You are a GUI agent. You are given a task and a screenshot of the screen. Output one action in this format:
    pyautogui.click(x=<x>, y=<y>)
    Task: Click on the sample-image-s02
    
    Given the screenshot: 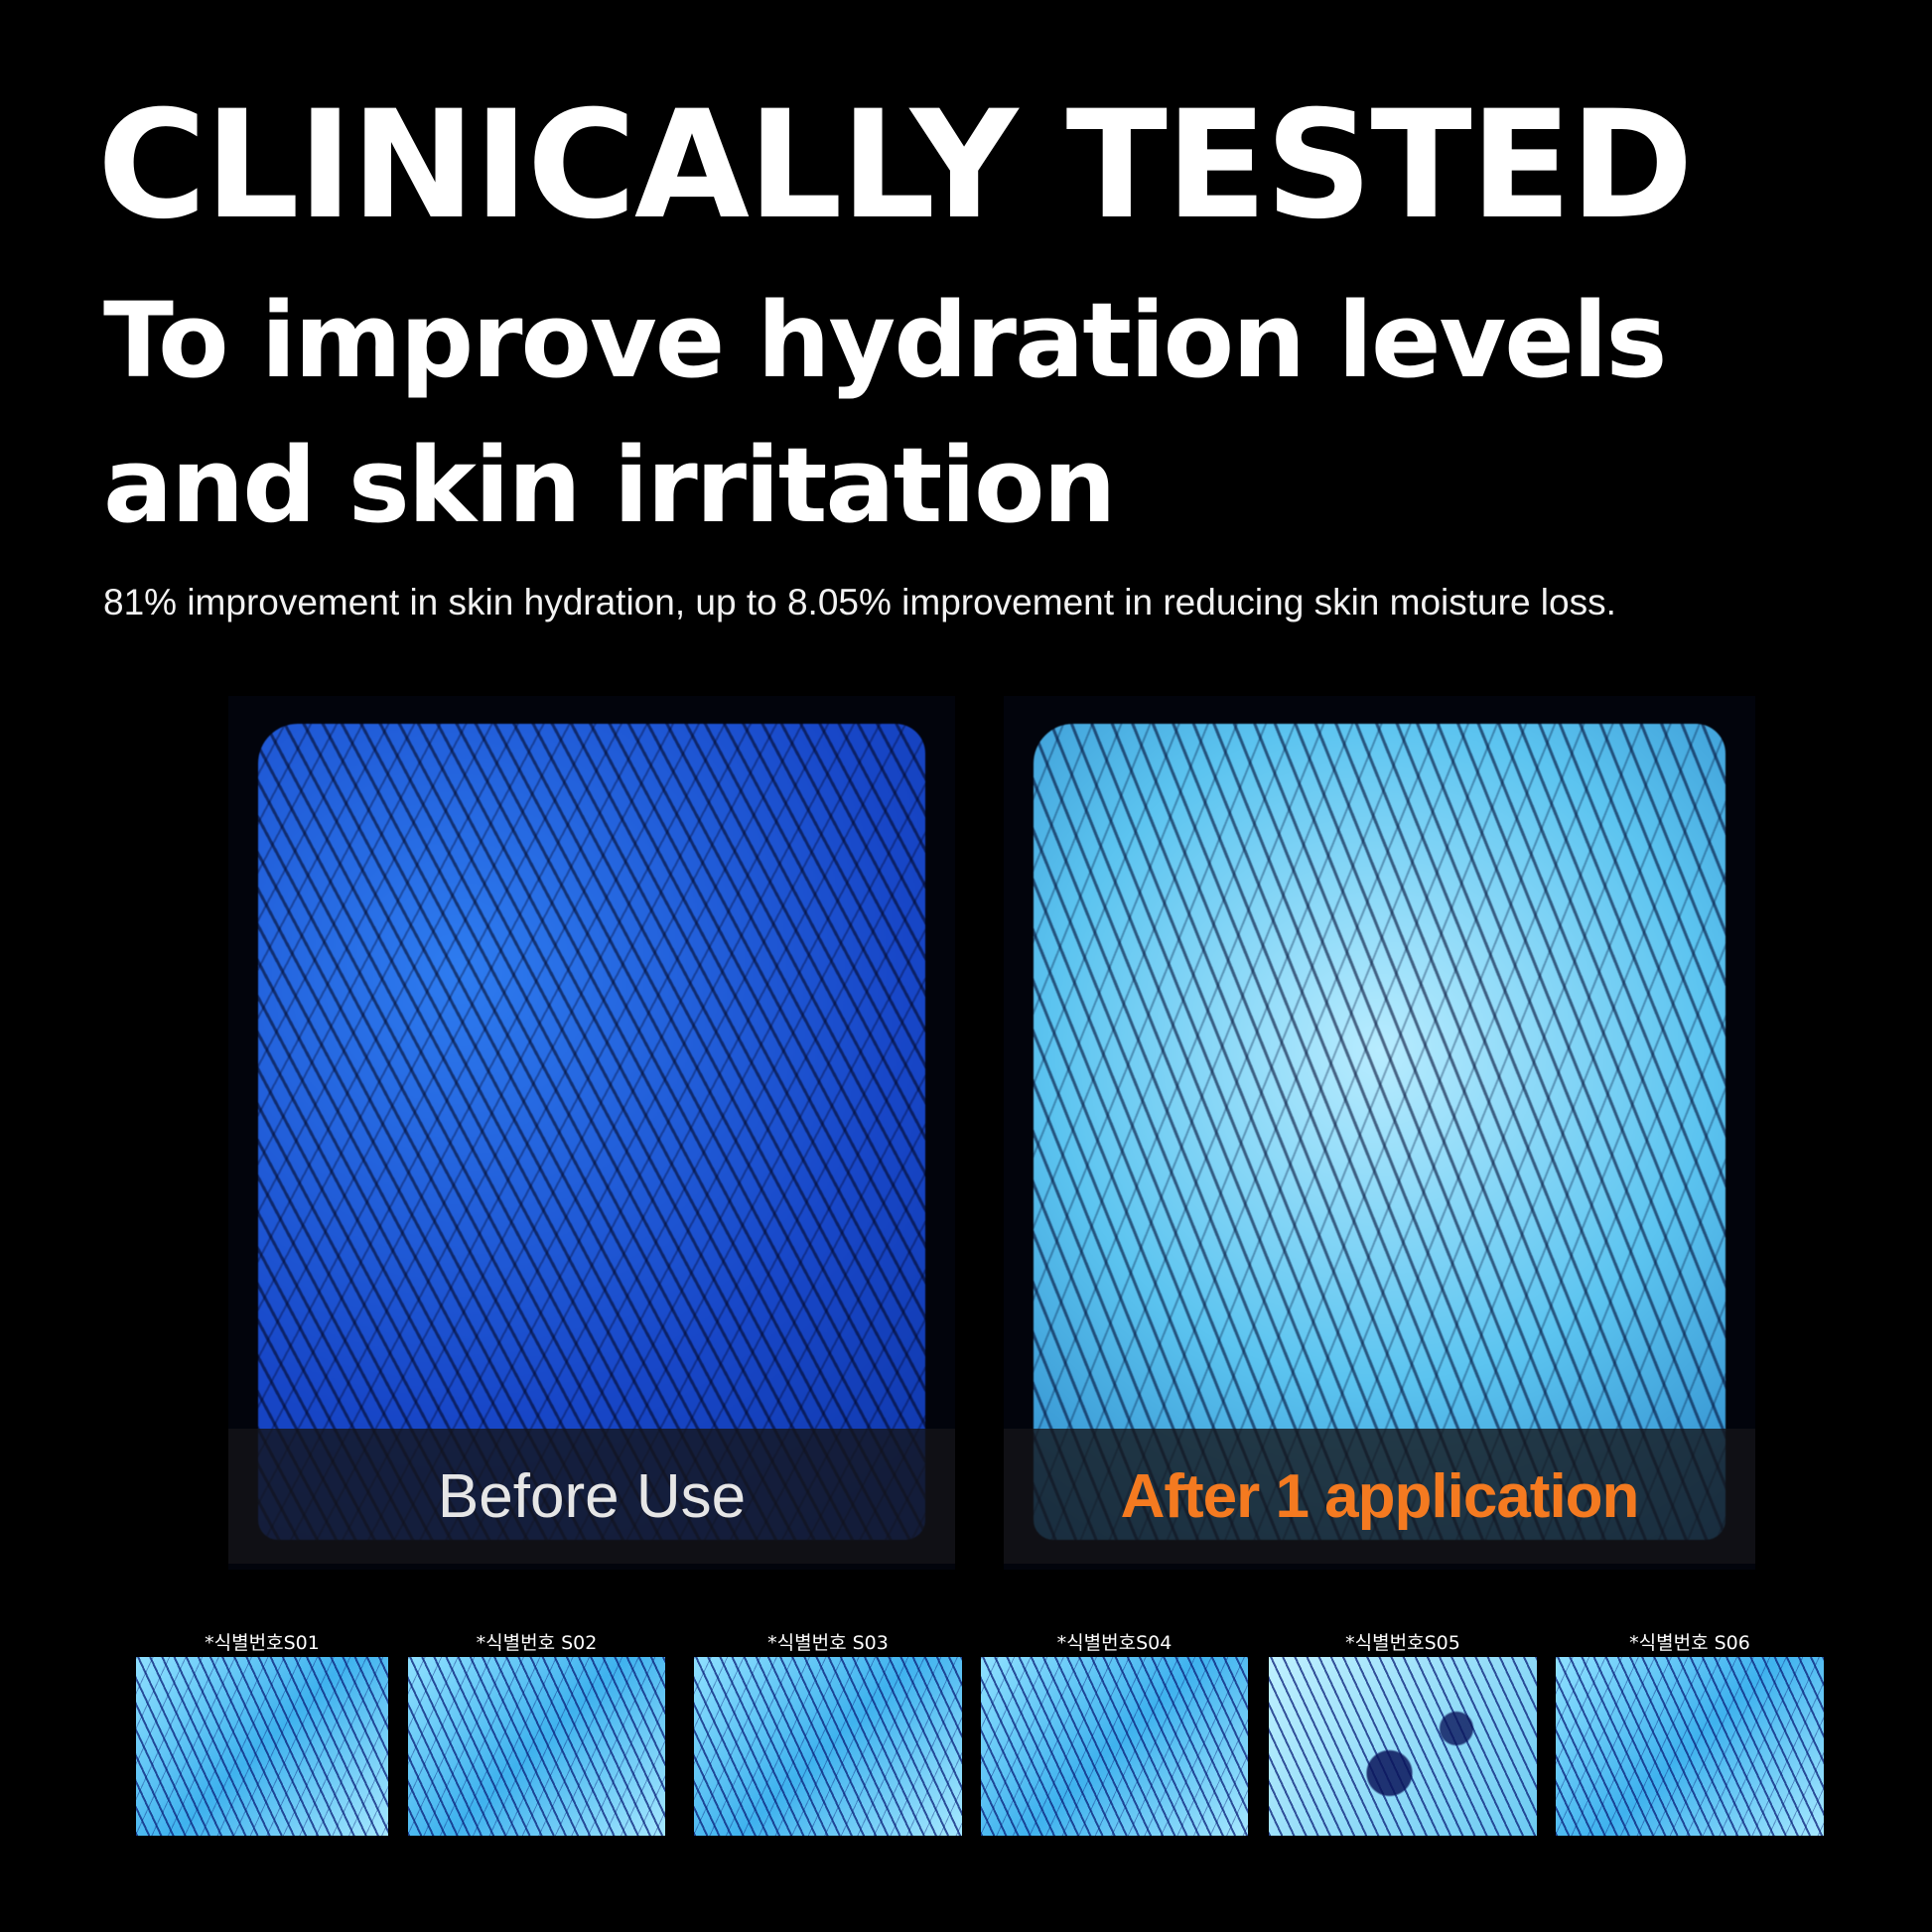 What is the action you would take?
    pyautogui.click(x=536, y=1746)
    